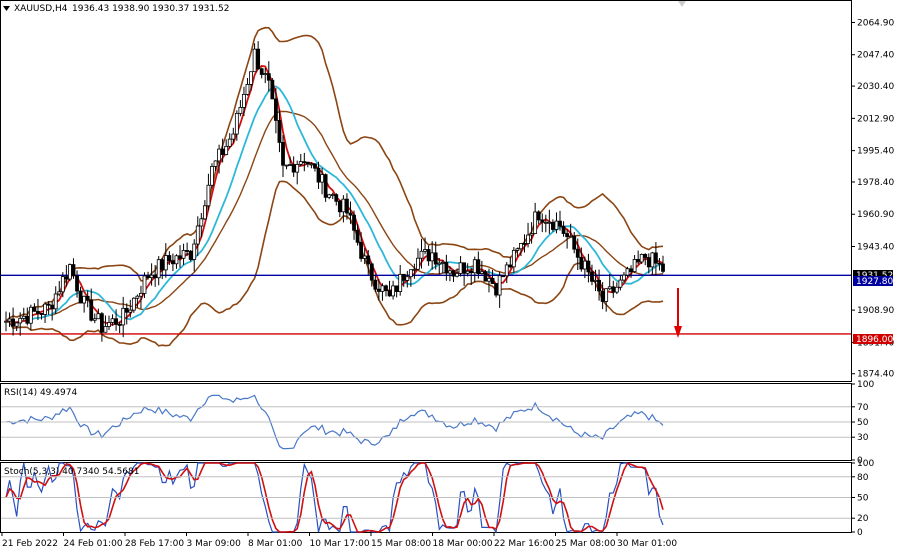 The image size is (900, 553). I want to click on ohlc-values: 1936.43 1938.90 1930.37 1931.52, so click(150, 9).